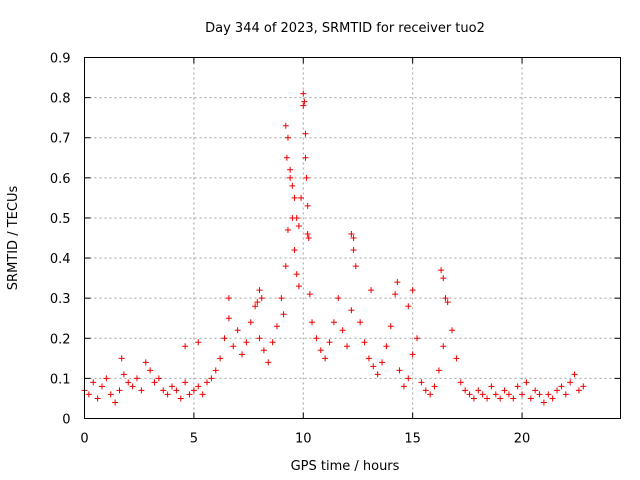  Describe the element at coordinates (66, 420) in the screenshot. I see `y-tick-label: 0` at that location.